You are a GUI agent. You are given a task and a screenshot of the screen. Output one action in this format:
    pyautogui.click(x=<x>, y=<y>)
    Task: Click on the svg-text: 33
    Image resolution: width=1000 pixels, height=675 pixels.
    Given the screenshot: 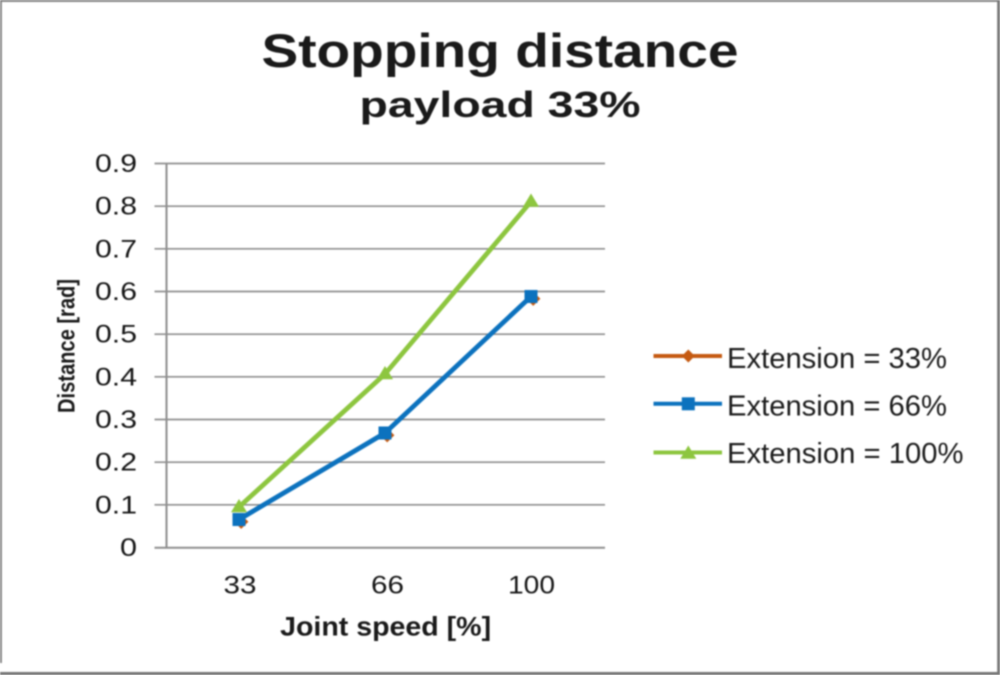 What is the action you would take?
    pyautogui.click(x=240, y=585)
    